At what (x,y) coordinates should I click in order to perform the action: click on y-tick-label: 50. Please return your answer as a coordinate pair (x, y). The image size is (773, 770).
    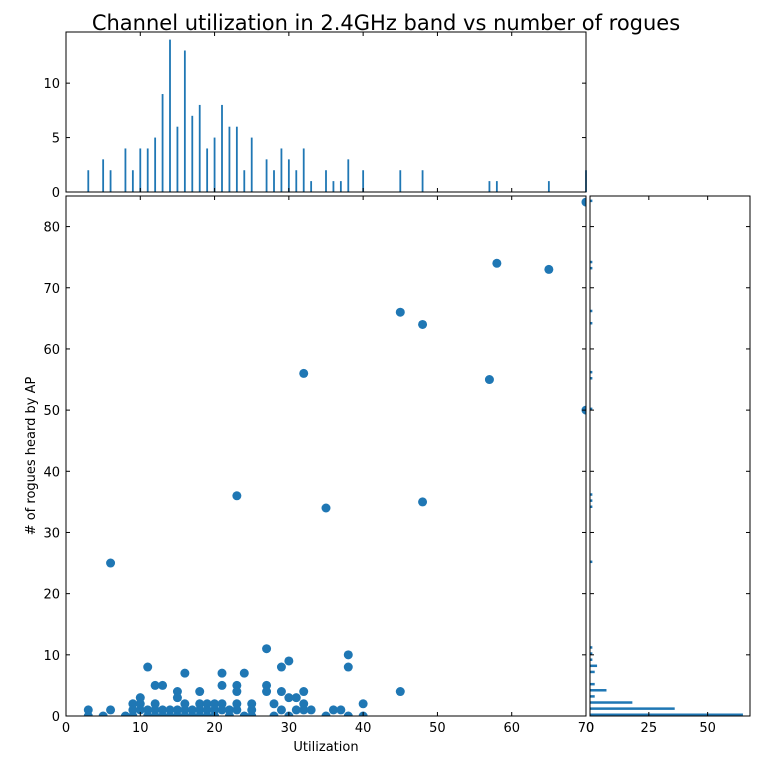
    Looking at the image, I should click on (51, 411).